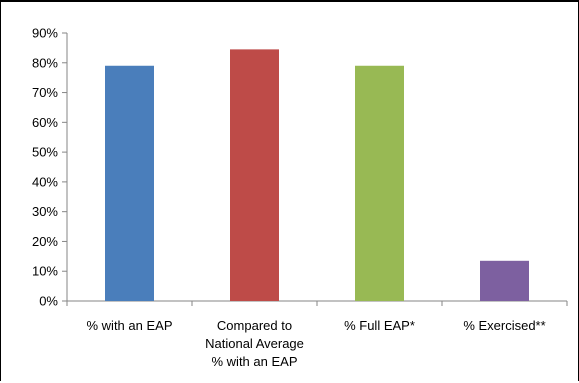 This screenshot has height=383, width=579. Describe the element at coordinates (254, 343) in the screenshot. I see `x-category-label: National Average` at that location.